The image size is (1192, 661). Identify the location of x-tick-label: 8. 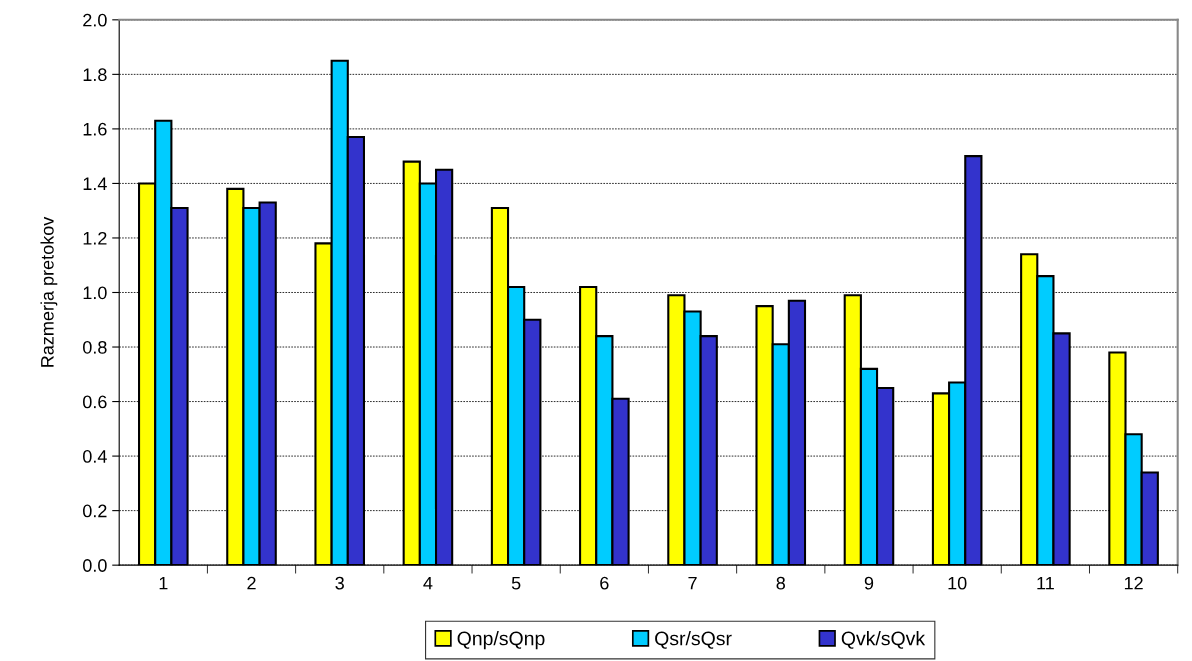
(780, 583).